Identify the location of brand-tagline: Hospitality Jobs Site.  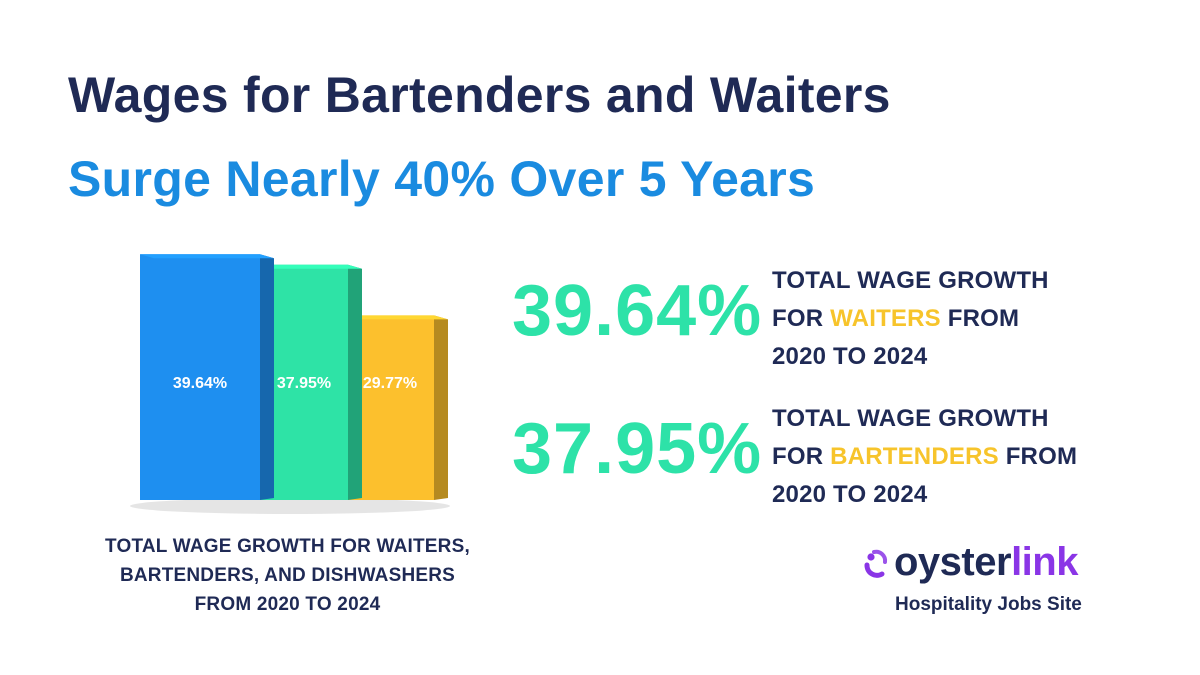
(988, 604).